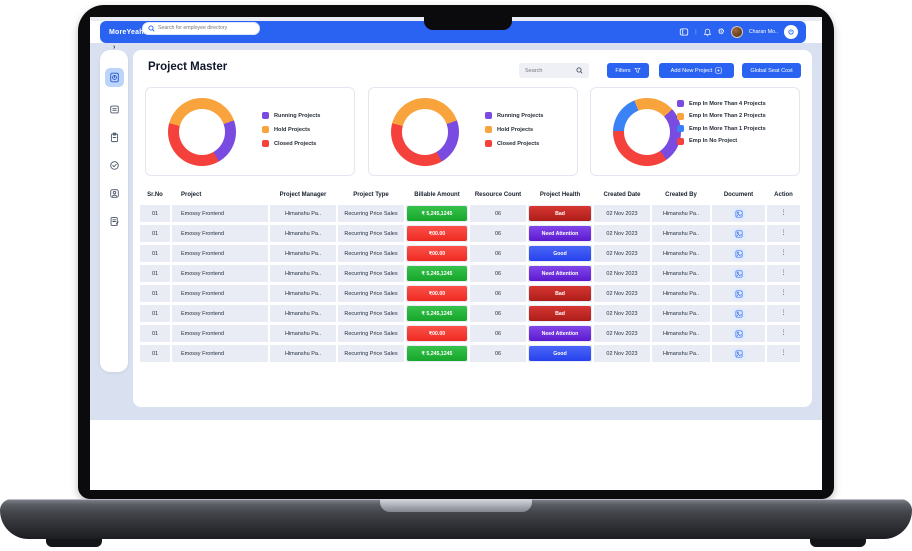 This screenshot has width=912, height=551. What do you see at coordinates (550, 70) in the screenshot?
I see `table-search-input` at bounding box center [550, 70].